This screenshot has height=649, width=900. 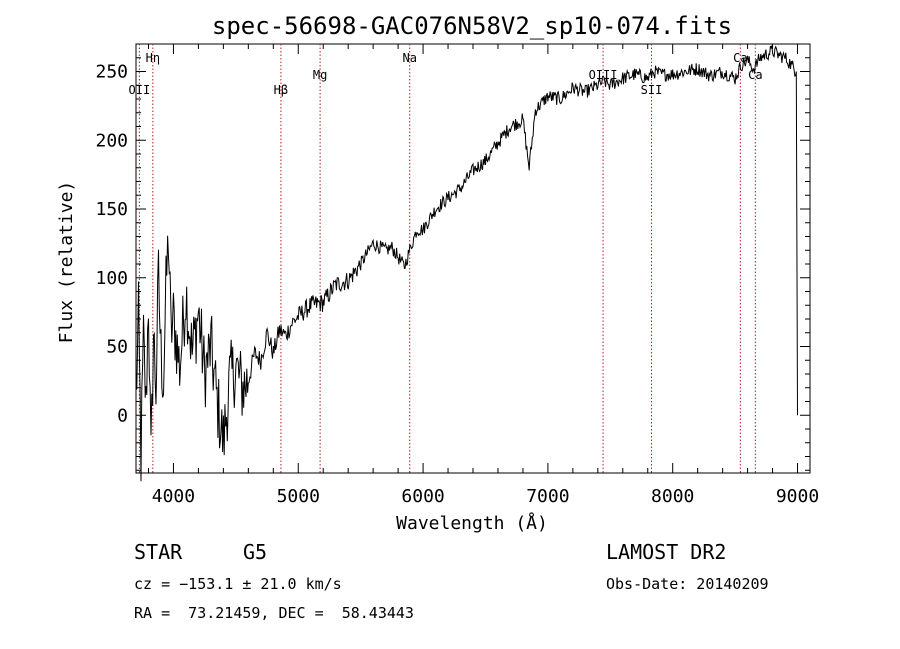 What do you see at coordinates (66, 262) in the screenshot?
I see `y-axis-label: Flux (relative)` at bounding box center [66, 262].